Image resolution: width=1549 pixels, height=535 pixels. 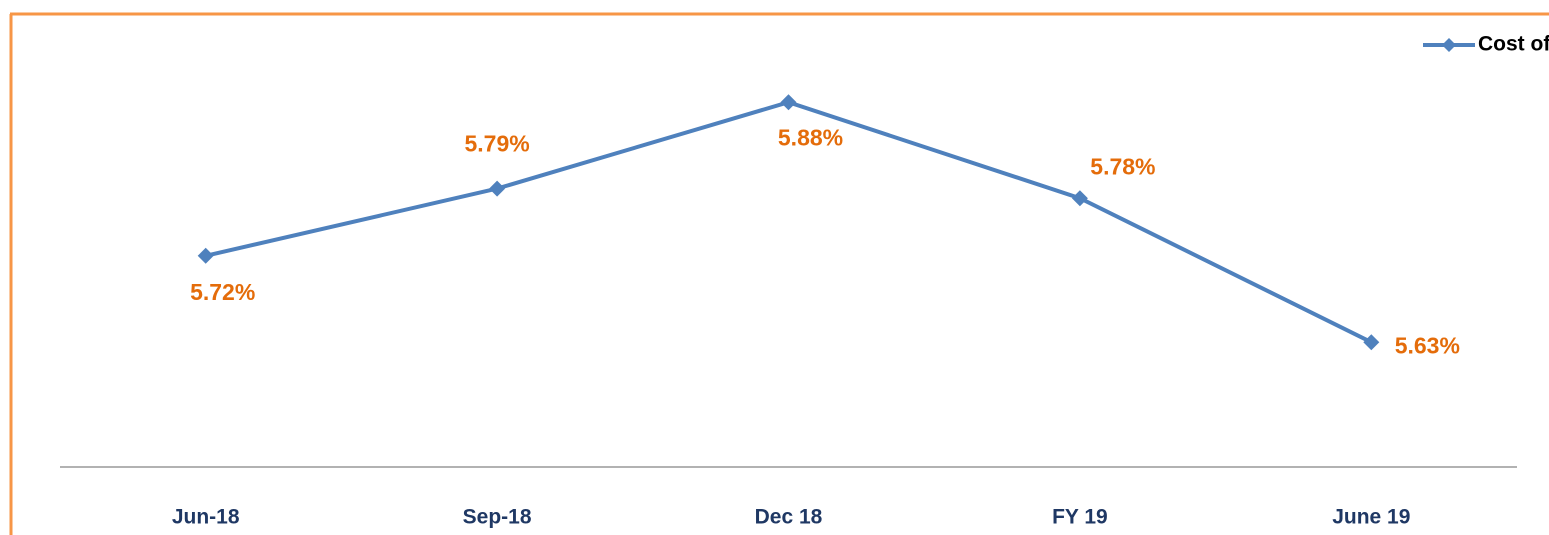 I want to click on data-label: 5.63%, so click(x=1427, y=345).